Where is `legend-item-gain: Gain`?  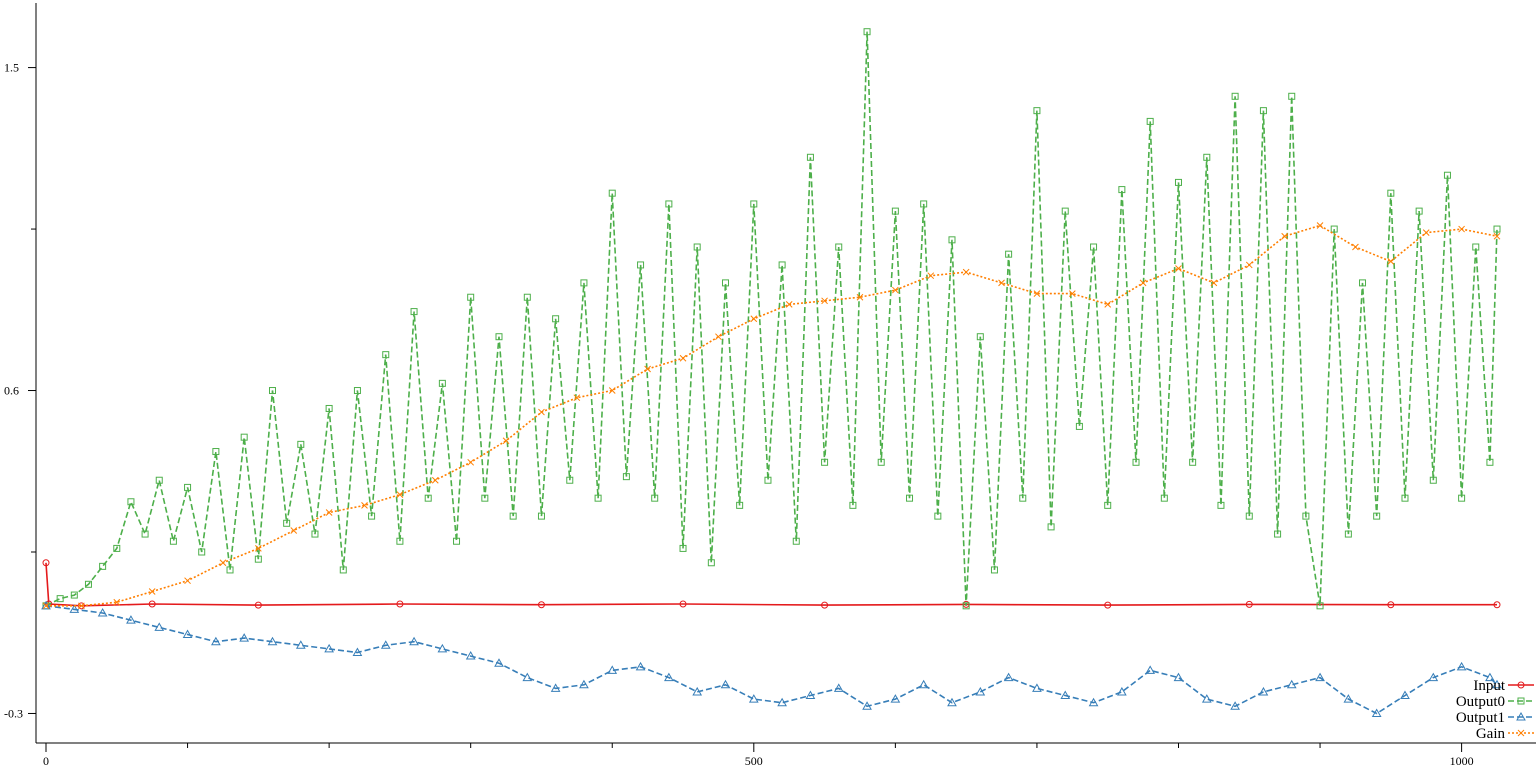 legend-item-gain: Gain is located at coordinates (1505, 734).